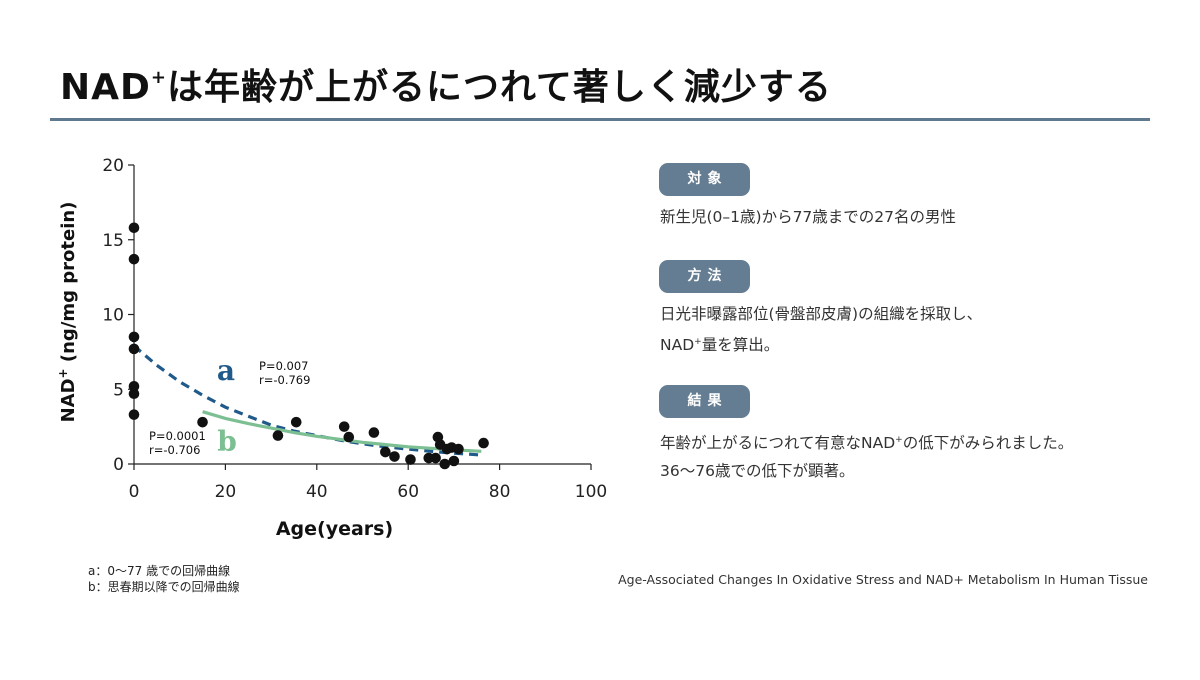 The height and width of the screenshot is (680, 1200). What do you see at coordinates (174, 450) in the screenshot?
I see `curve-b-r-value: r=-0.706` at bounding box center [174, 450].